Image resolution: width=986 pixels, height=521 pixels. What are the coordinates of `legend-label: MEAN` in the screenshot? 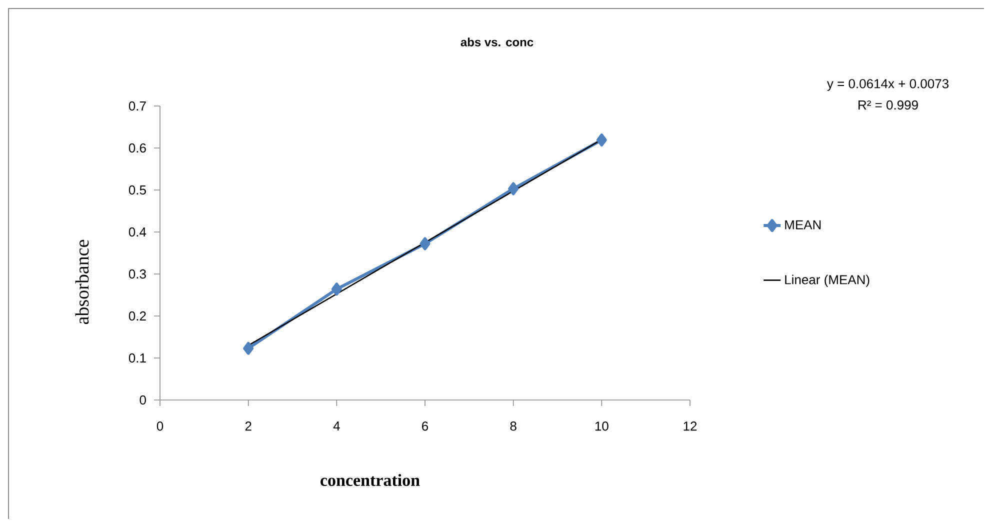 It's located at (803, 225).